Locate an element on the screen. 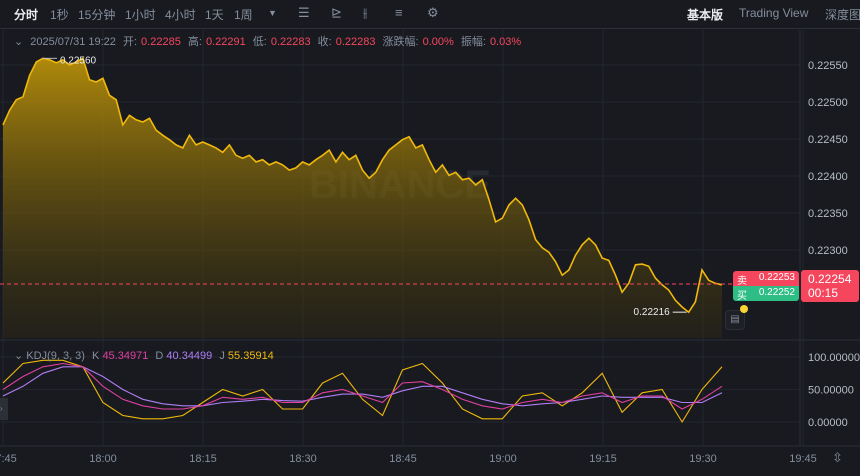 Image resolution: width=860 pixels, height=476 pixels. amplitude-value: 0.03% is located at coordinates (505, 42).